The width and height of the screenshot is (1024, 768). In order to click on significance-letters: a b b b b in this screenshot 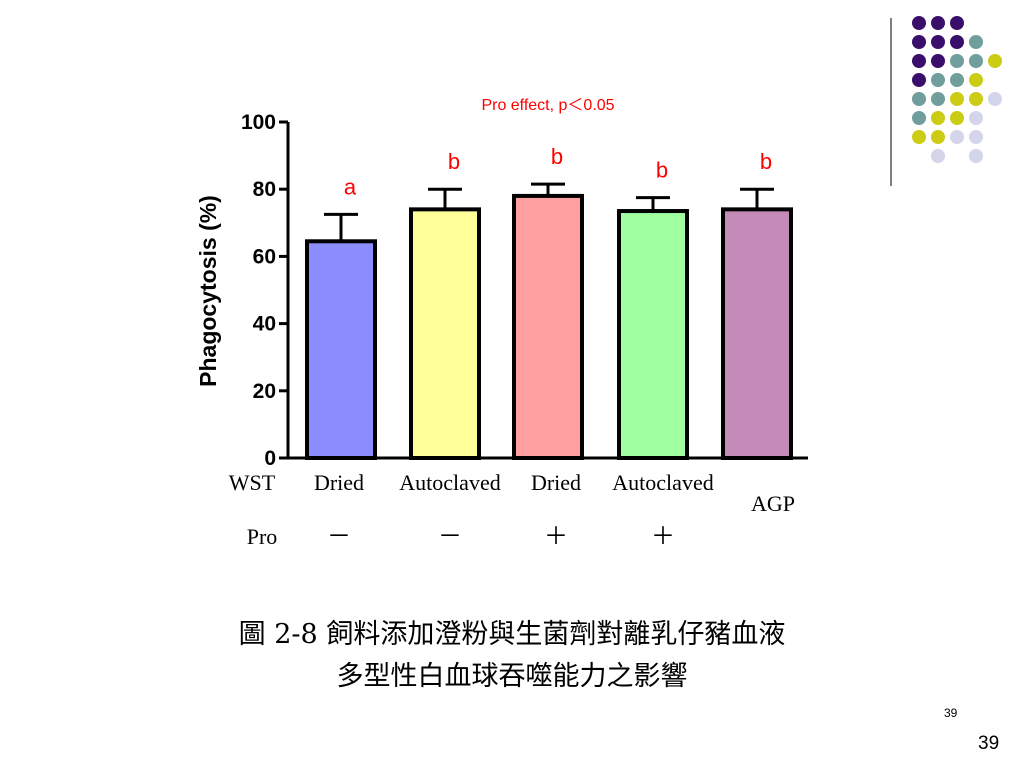, I will do `click(558, 171)`.